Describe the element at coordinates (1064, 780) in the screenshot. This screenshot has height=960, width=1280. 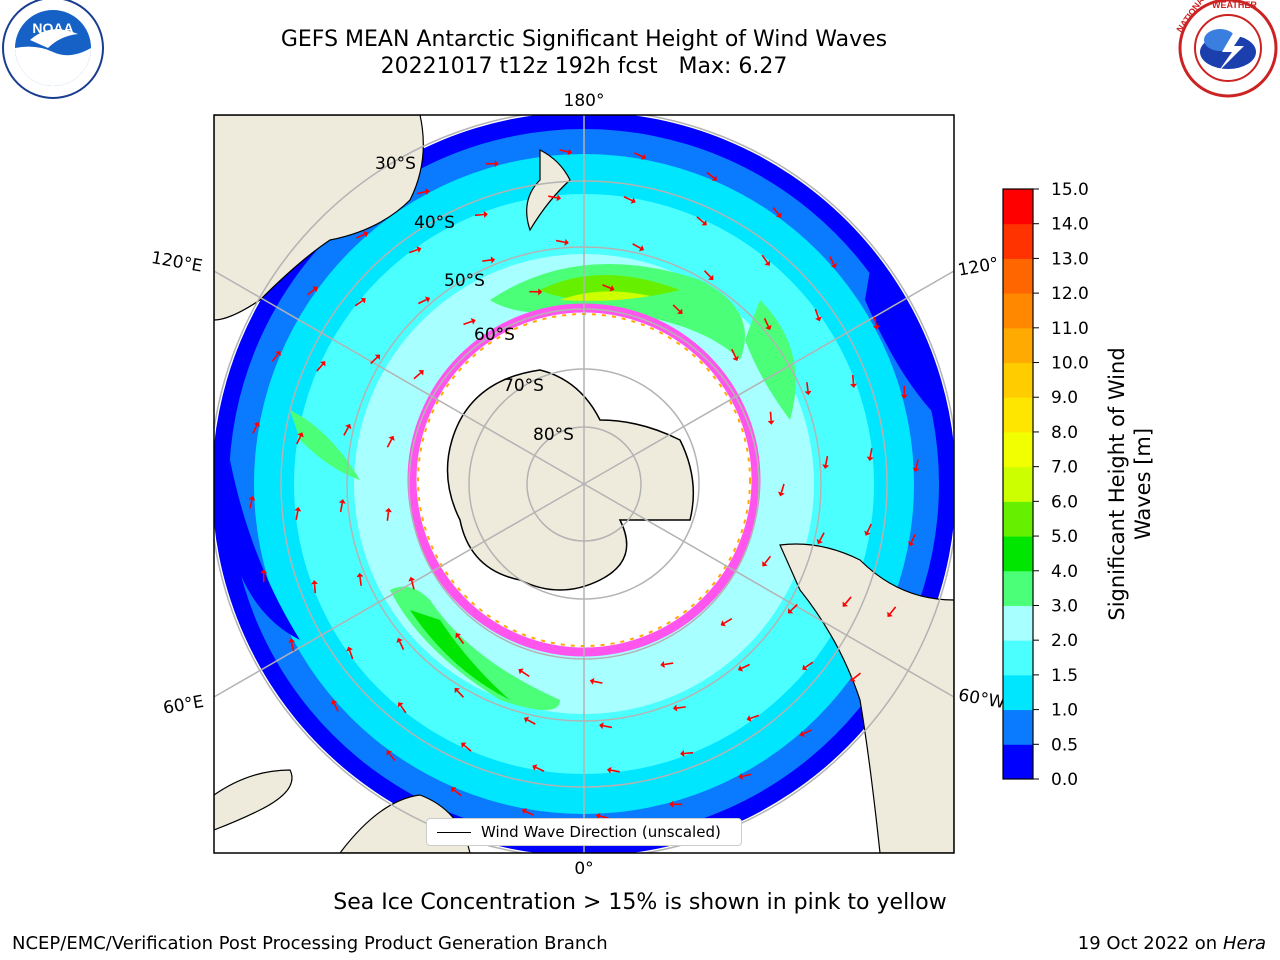
I see `colorbar-tick-label: 0.0` at that location.